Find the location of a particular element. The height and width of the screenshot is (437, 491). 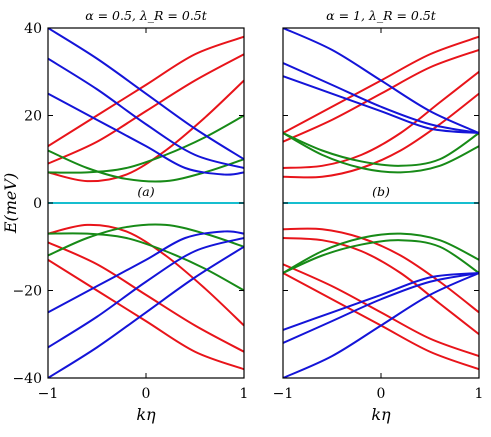

panel-a-xlabel: kη is located at coordinates (146, 414).